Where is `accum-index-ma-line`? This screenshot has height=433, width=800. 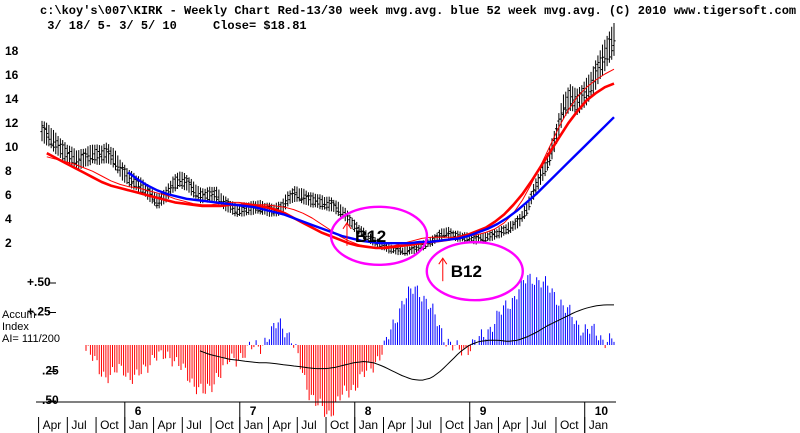
accum-index-ma-line is located at coordinates (406, 342).